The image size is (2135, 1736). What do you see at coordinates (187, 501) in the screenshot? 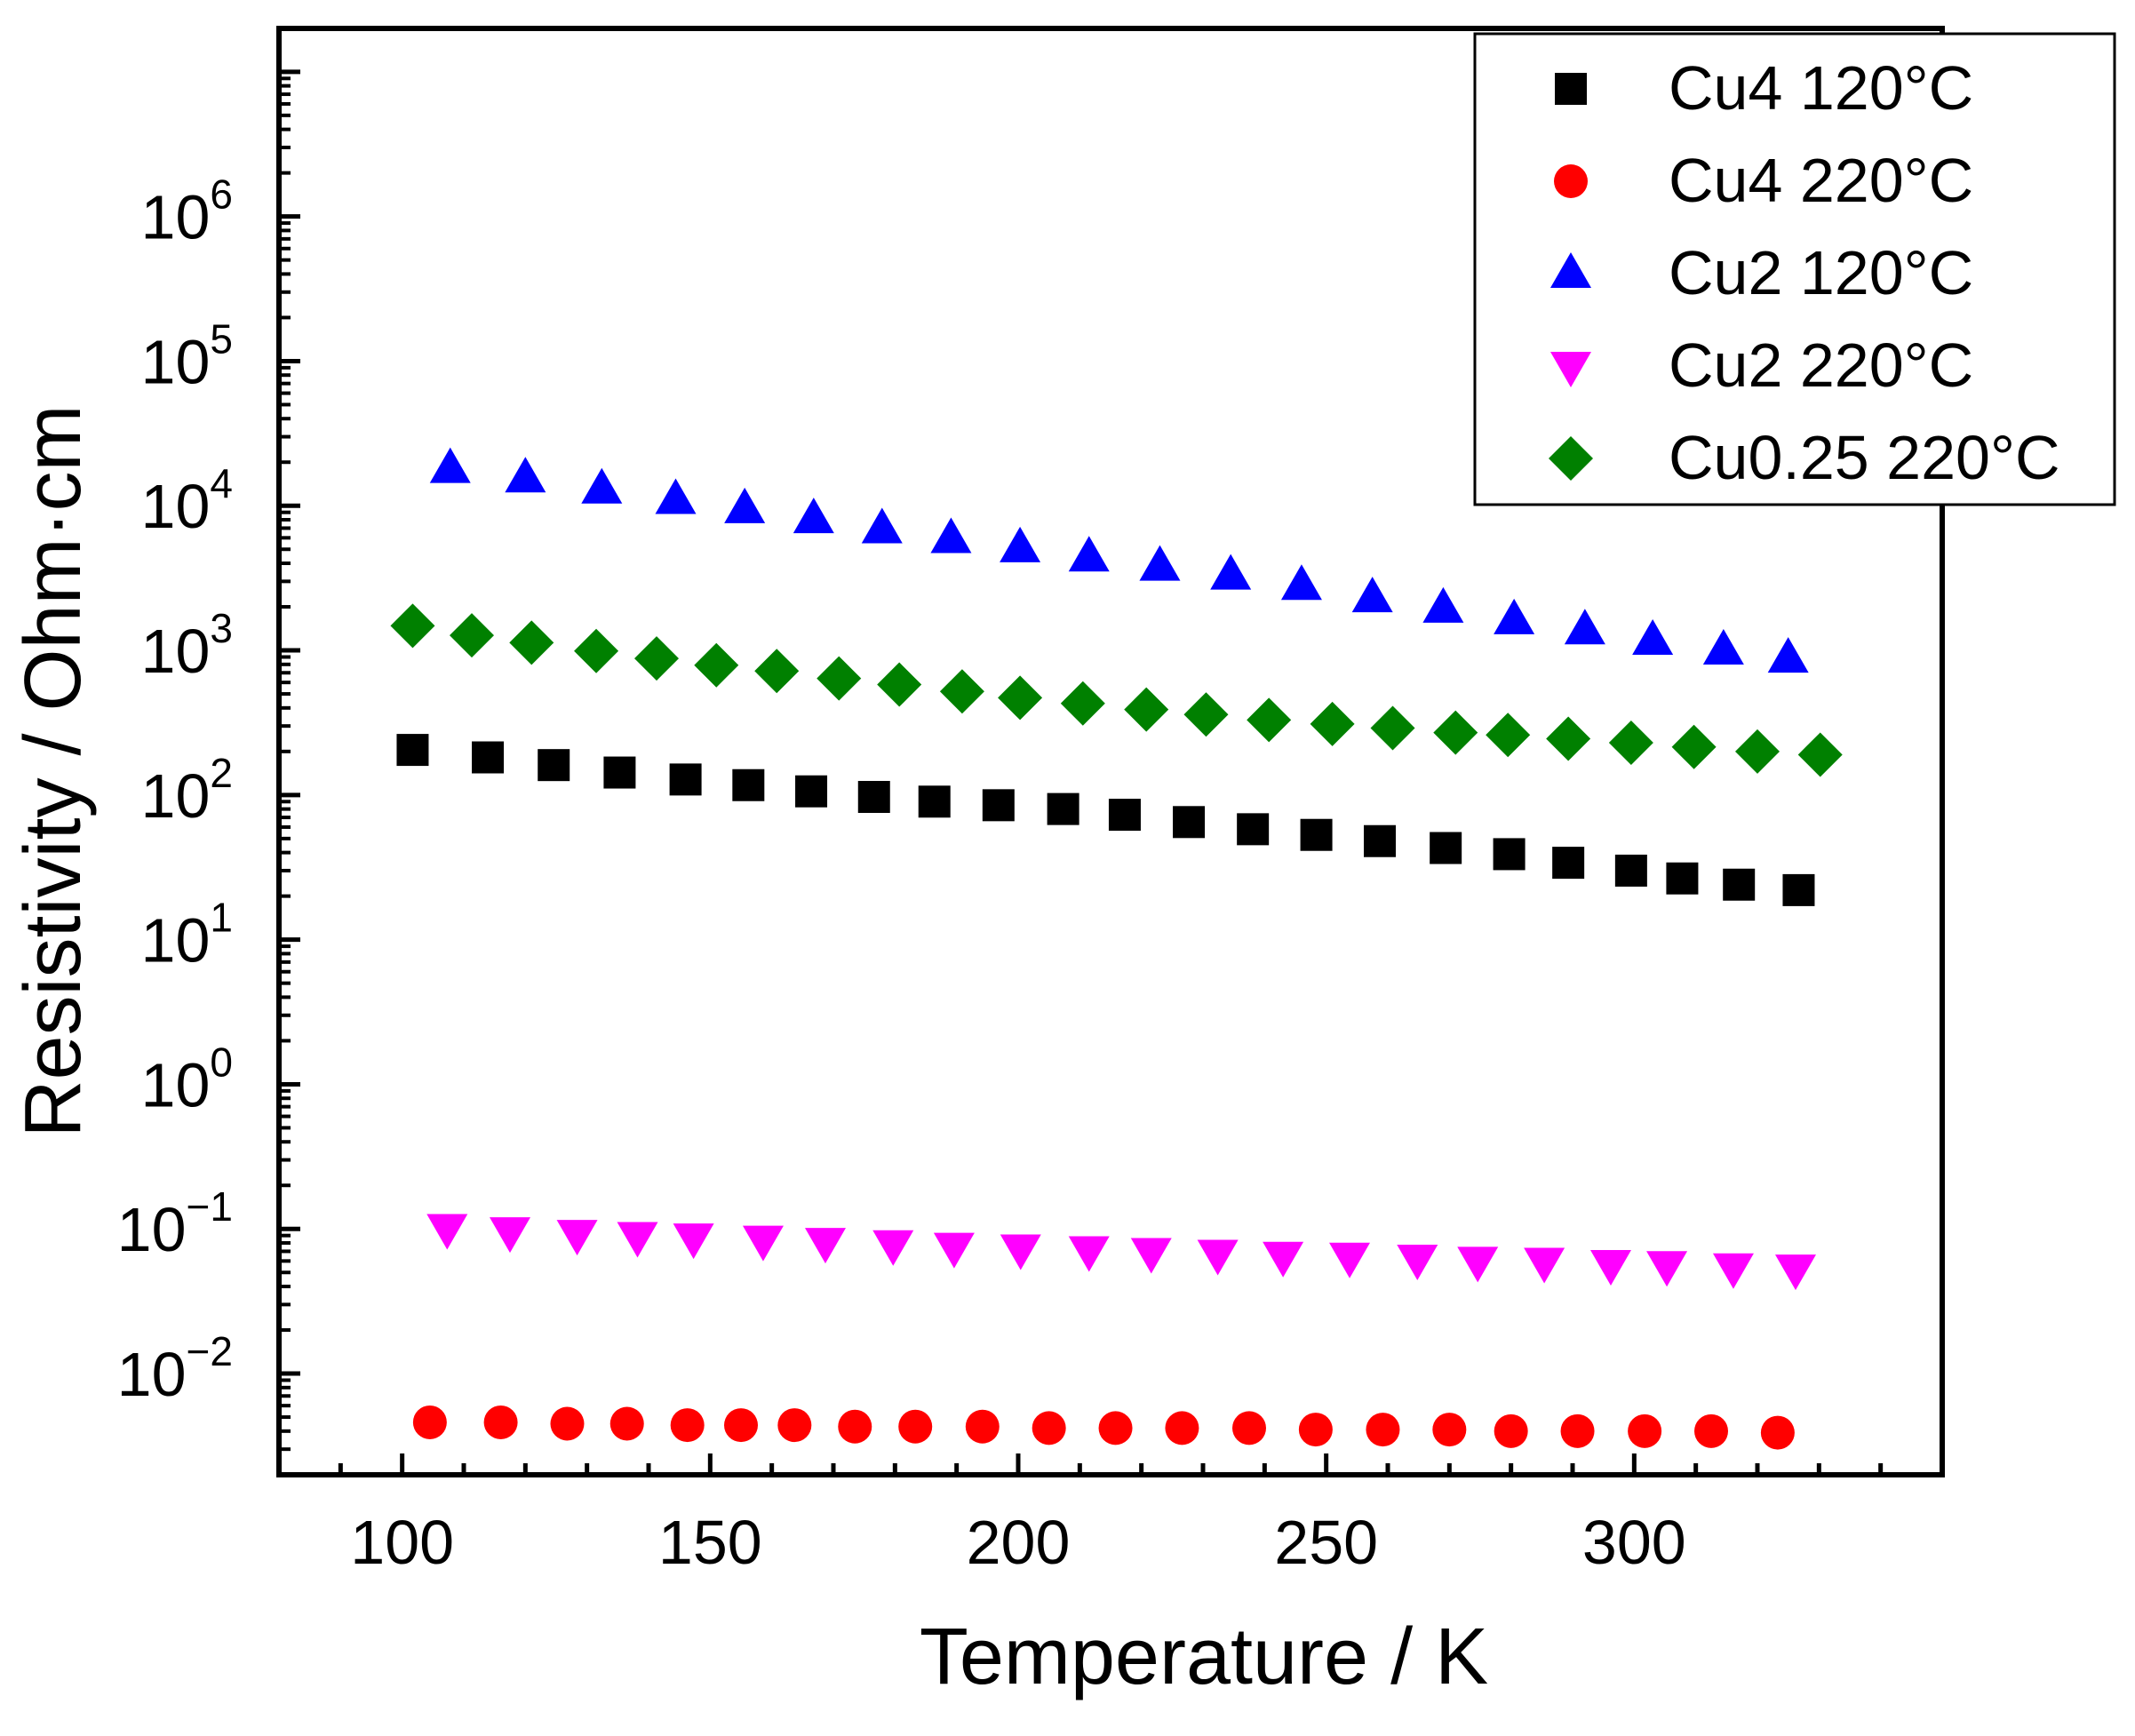
I see `y-tick-label: 10⁴` at bounding box center [187, 501].